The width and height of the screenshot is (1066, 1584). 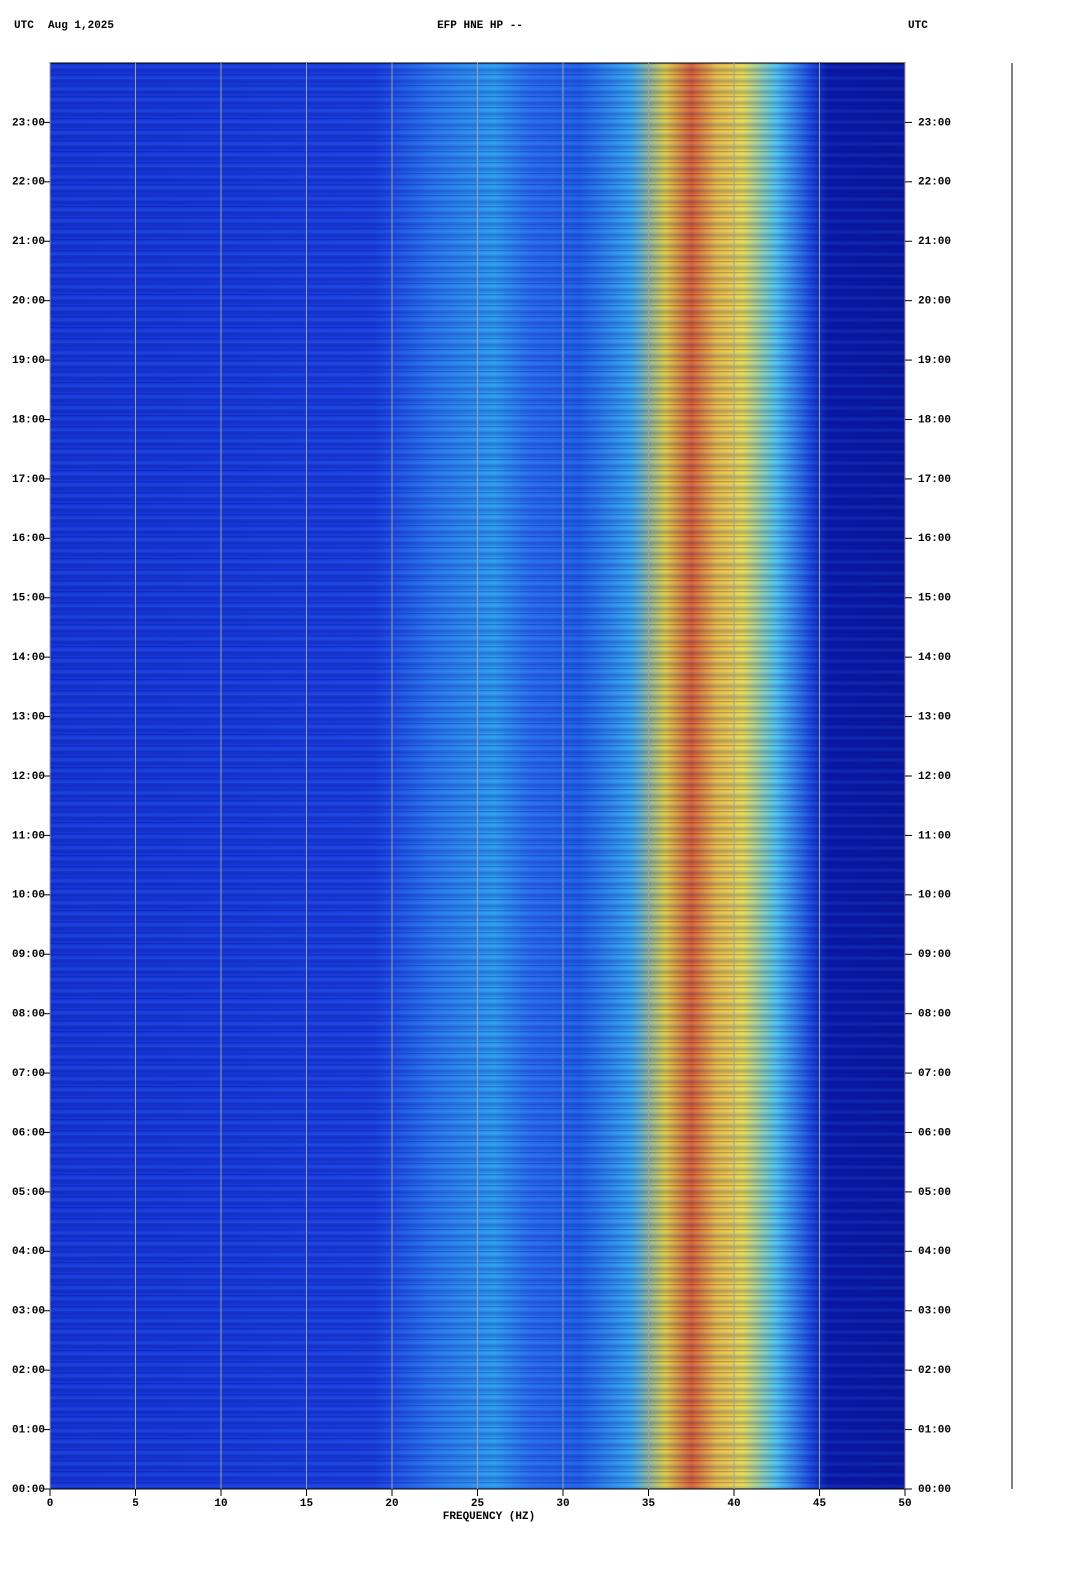 I want to click on x-tick-label: 25, so click(x=478, y=1504).